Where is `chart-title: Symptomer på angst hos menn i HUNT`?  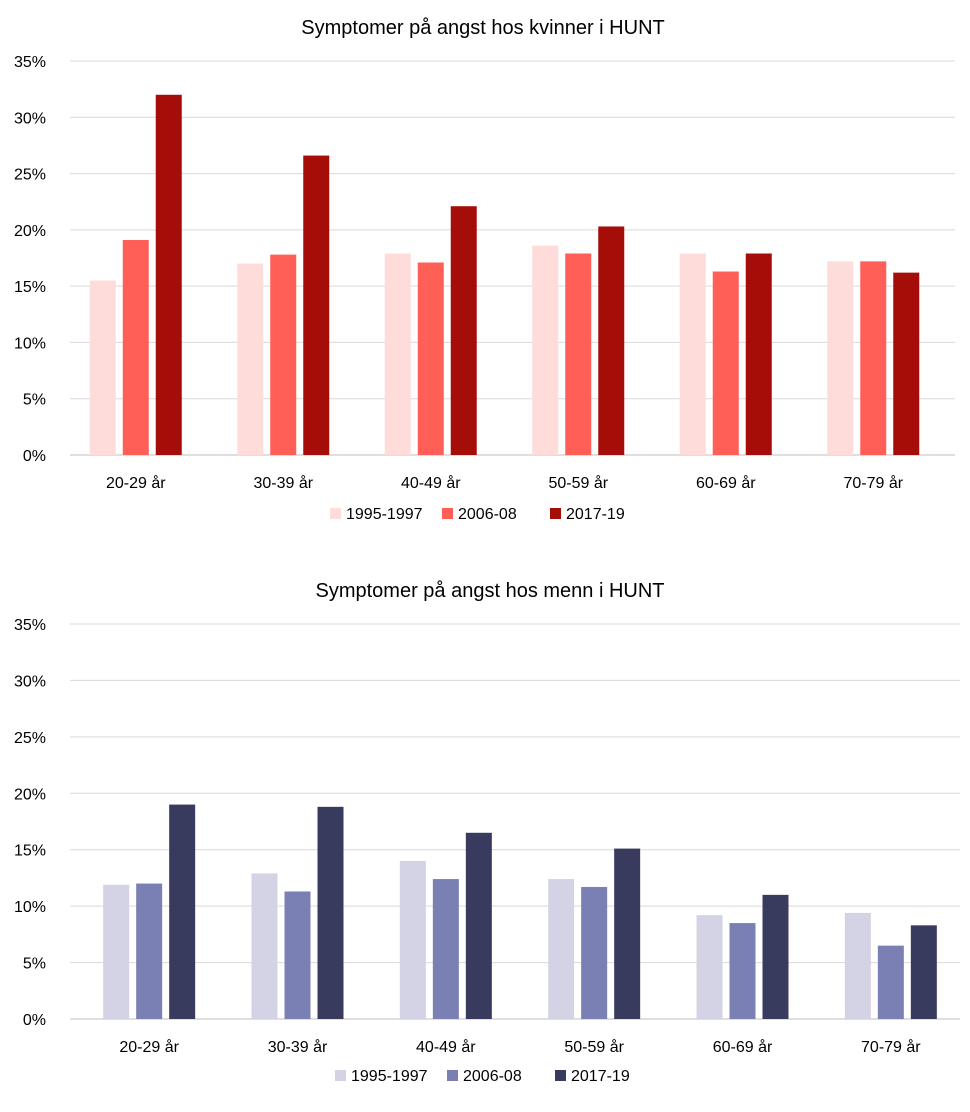 chart-title: Symptomer på angst hos menn i HUNT is located at coordinates (489, 591).